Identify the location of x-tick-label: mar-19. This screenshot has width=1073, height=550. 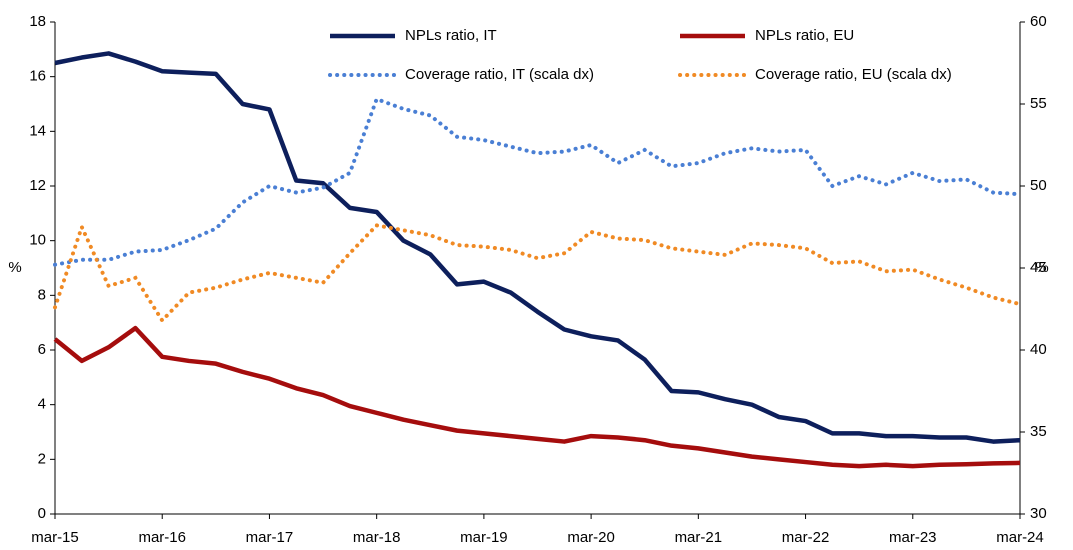
(484, 537).